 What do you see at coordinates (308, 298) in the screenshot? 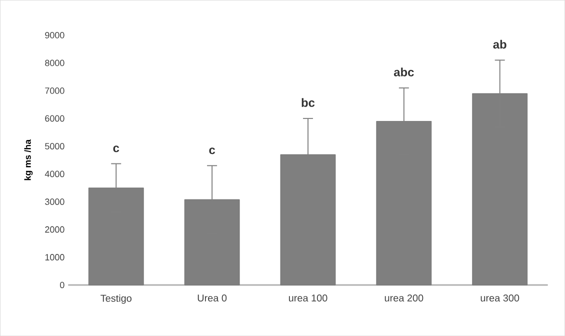
I see `x-tick-label: urea 100` at bounding box center [308, 298].